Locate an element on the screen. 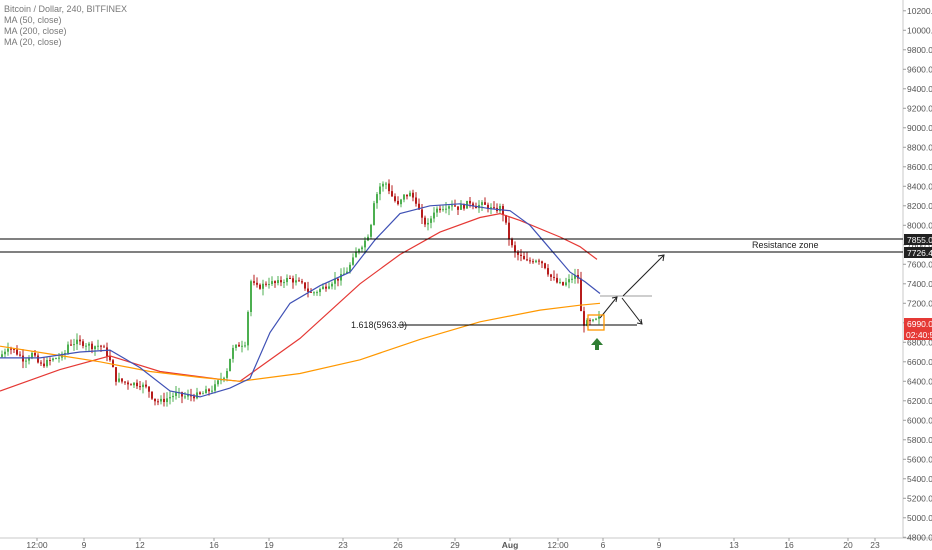 This screenshot has height=550, width=932. price-axis-label: 5400.0 is located at coordinates (919, 479).